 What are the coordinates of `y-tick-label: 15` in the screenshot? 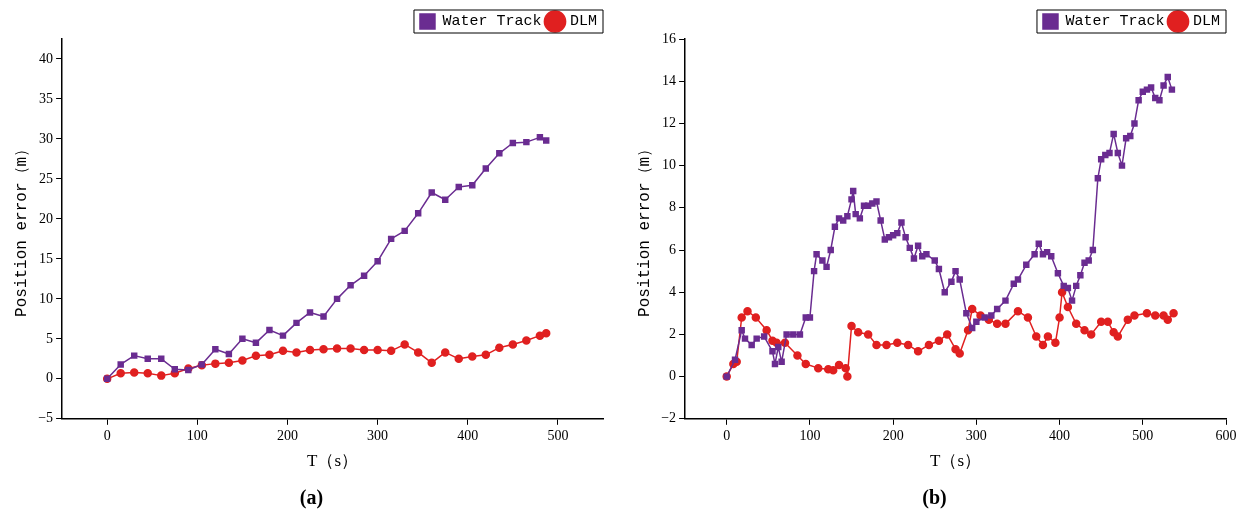 It's located at (46, 258).